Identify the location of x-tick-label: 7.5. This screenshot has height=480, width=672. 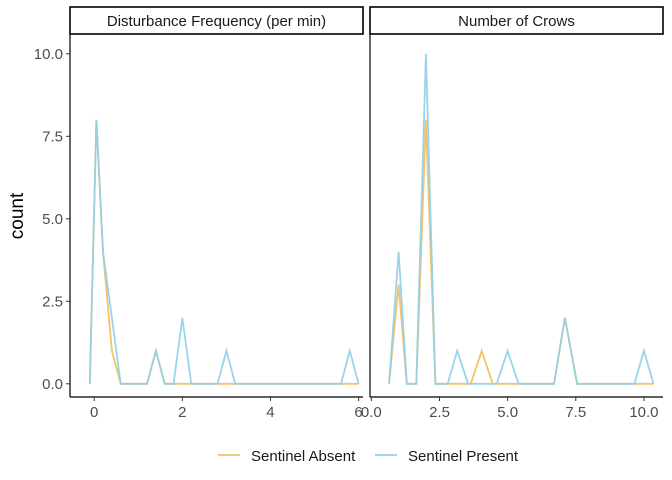
(575, 412).